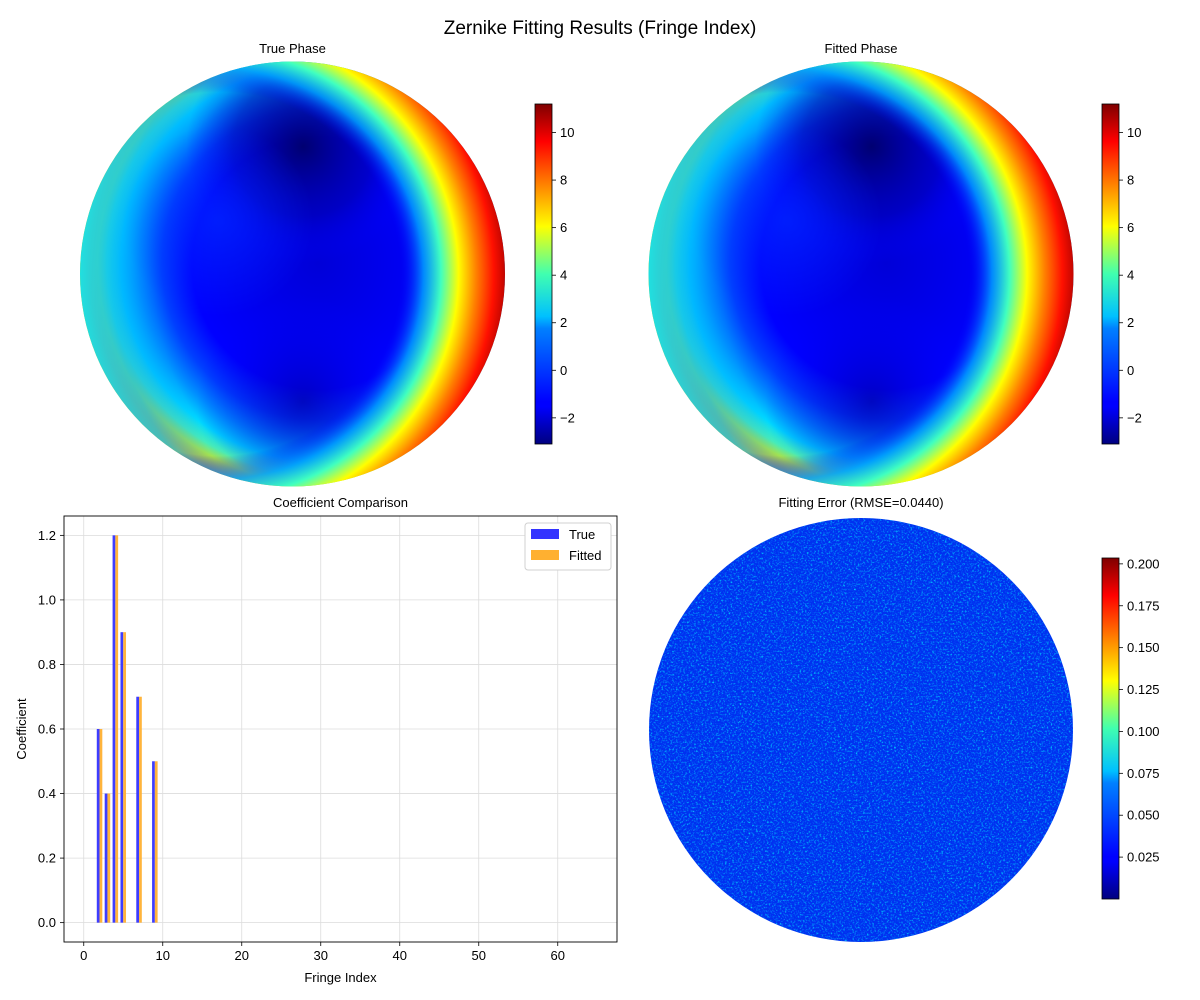 The height and width of the screenshot is (1000, 1200). I want to click on bars, so click(127, 729).